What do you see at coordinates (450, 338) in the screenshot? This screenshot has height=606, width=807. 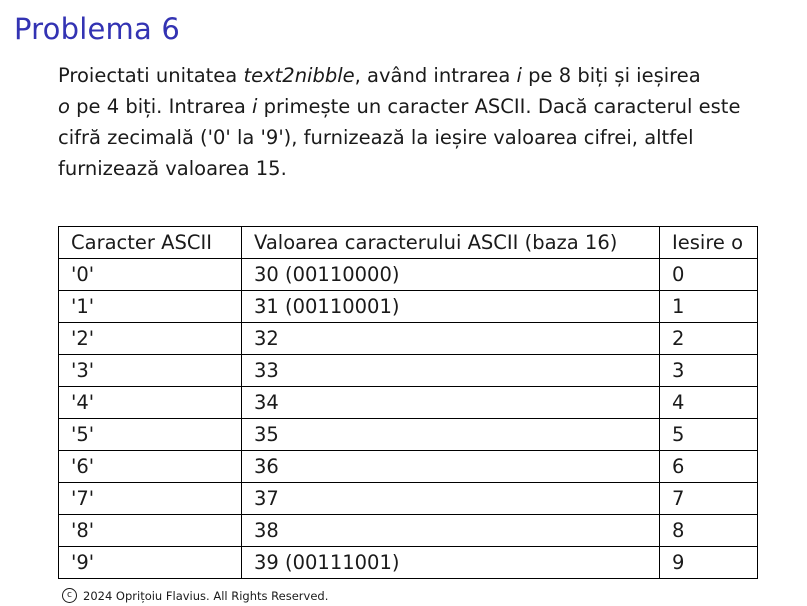 I see `table-cell: 32` at bounding box center [450, 338].